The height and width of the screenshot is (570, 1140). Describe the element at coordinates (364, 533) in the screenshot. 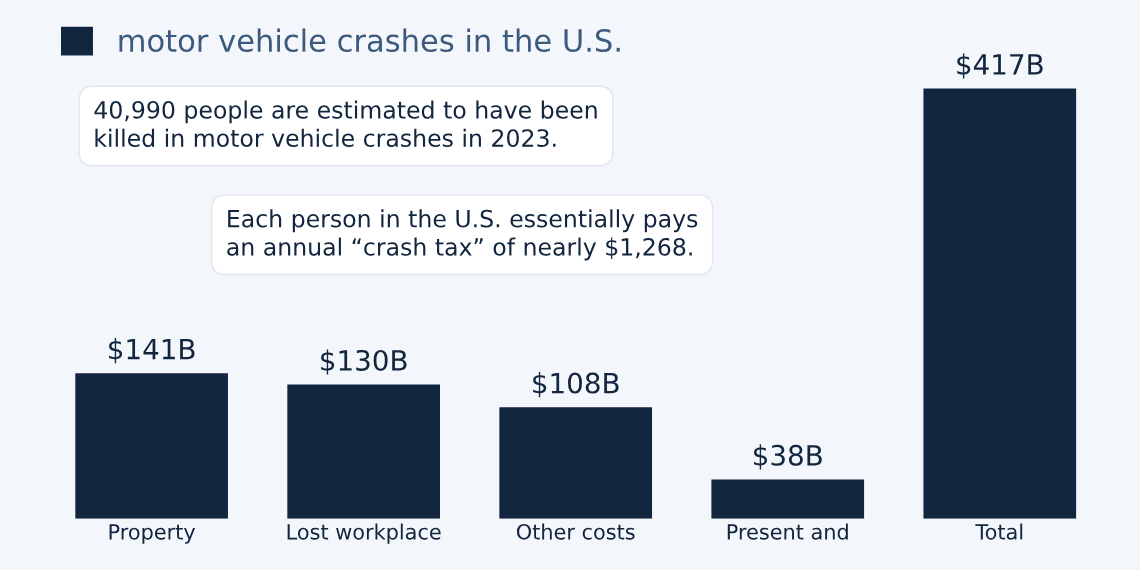

I see `x-tick-label: Lost workplace` at that location.